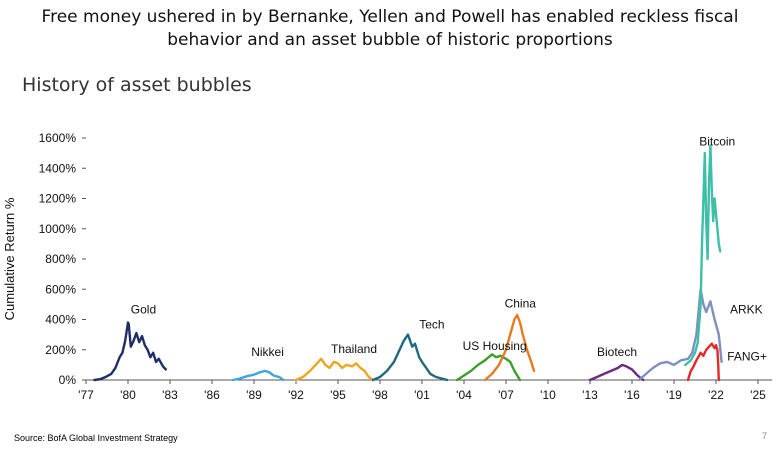  I want to click on series-label-arkk: ARKK, so click(746, 309).